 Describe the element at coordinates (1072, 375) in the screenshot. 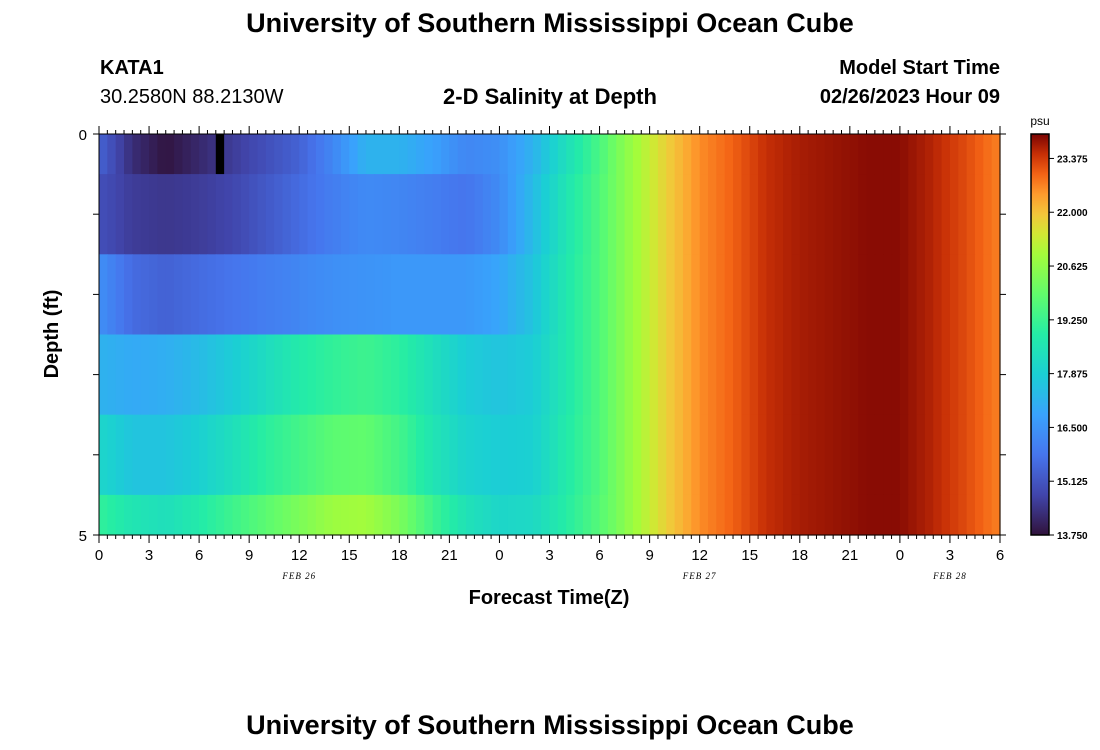

I see `colorbar-tick-label: 17.875` at that location.